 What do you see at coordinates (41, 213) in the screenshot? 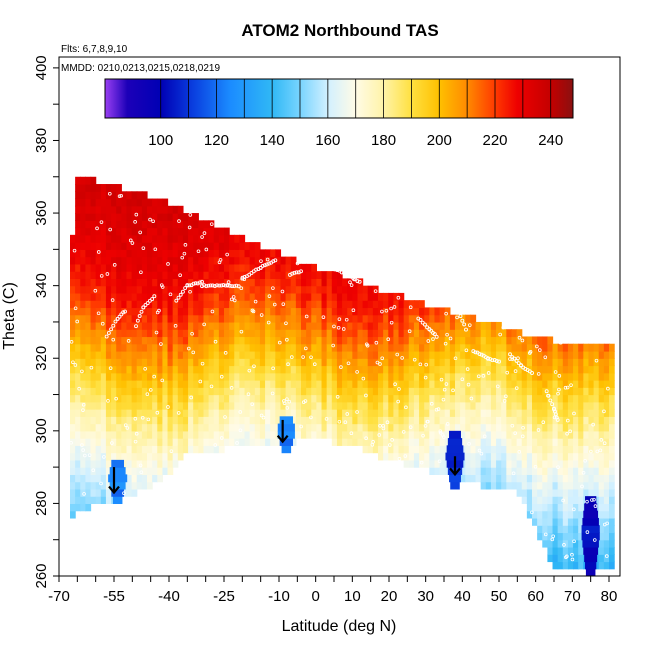
I see `y-tick-label: 360` at bounding box center [41, 213].